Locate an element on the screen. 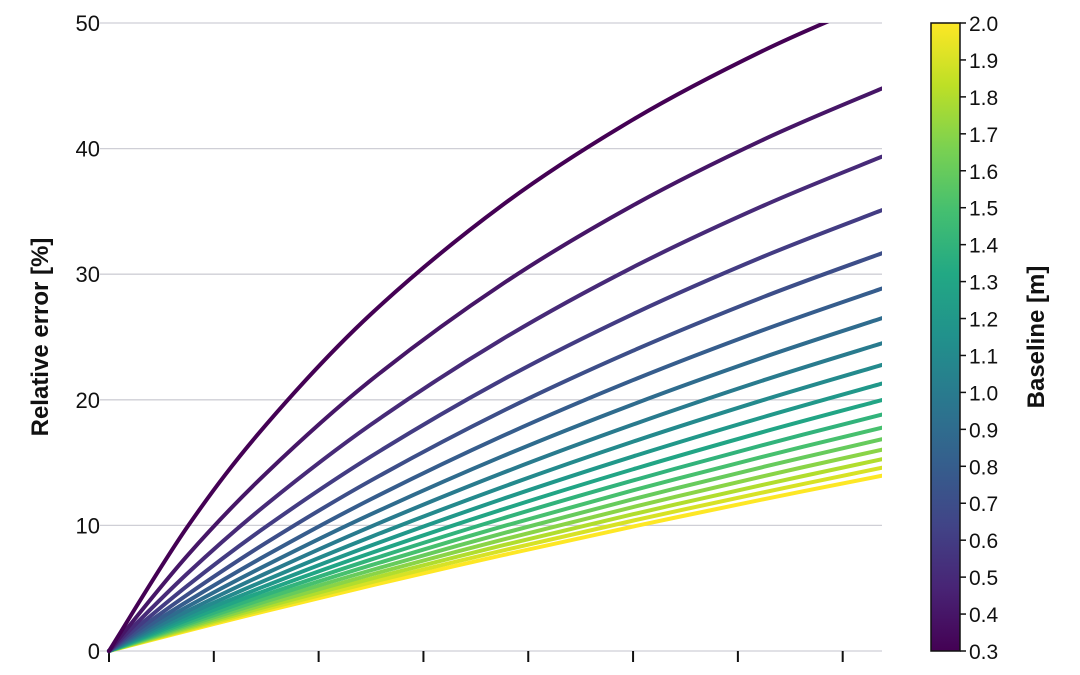  colorbar-tick-label: 1.2 is located at coordinates (983, 320).